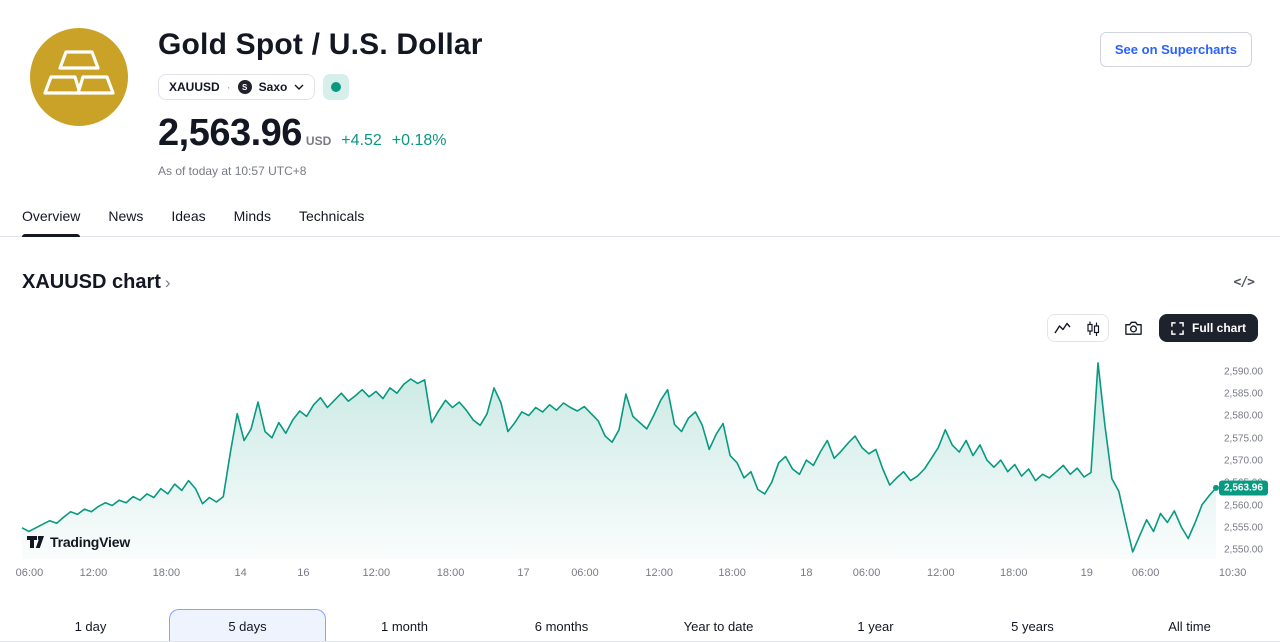 This screenshot has height=642, width=1280. Describe the element at coordinates (1175, 49) in the screenshot. I see `see-on-supercharts-button: See on Supercharts` at that location.